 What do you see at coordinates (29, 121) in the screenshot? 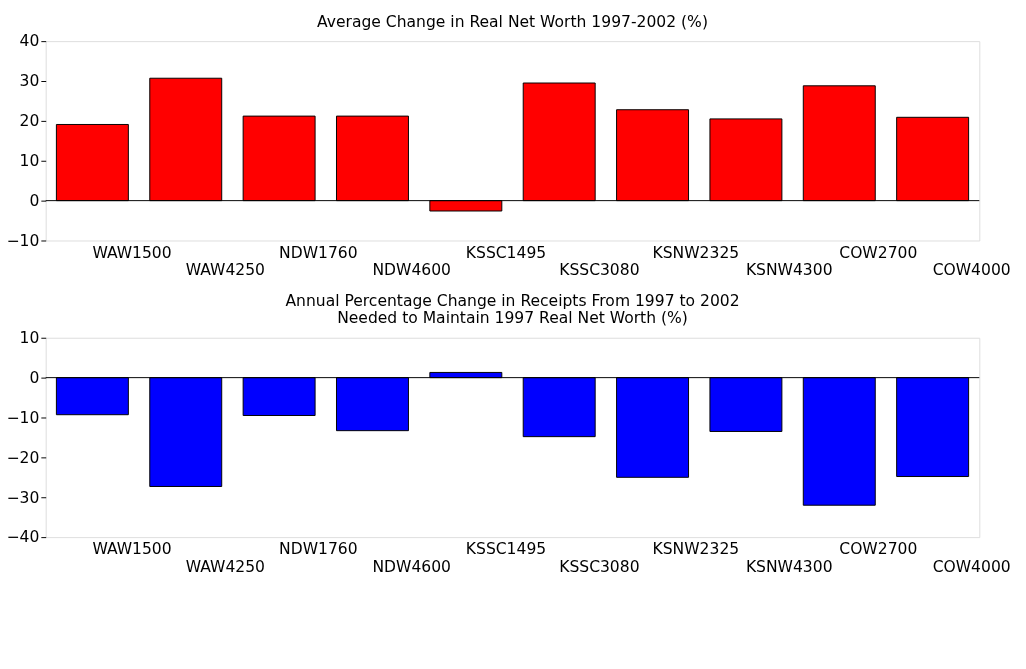
I see `y-tick-label: 20` at bounding box center [29, 121].